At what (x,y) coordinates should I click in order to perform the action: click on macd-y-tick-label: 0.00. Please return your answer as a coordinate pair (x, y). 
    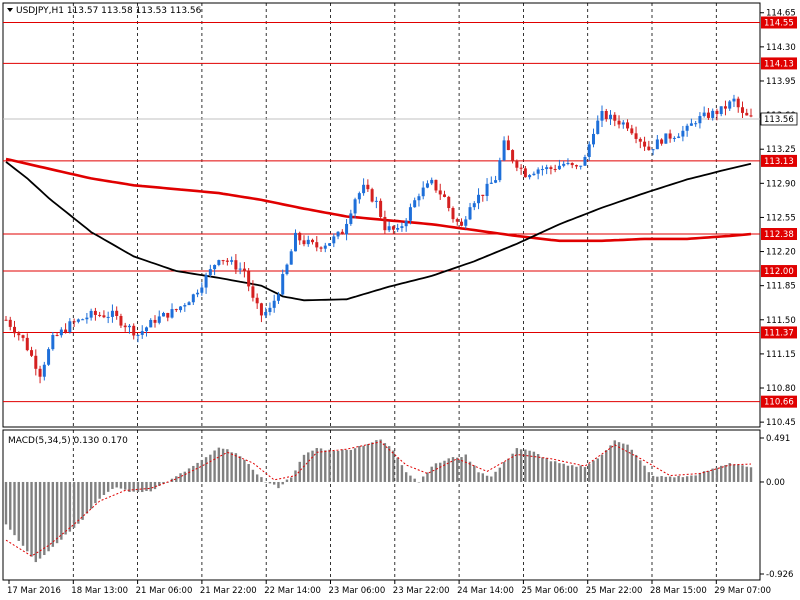
    Looking at the image, I should click on (775, 483).